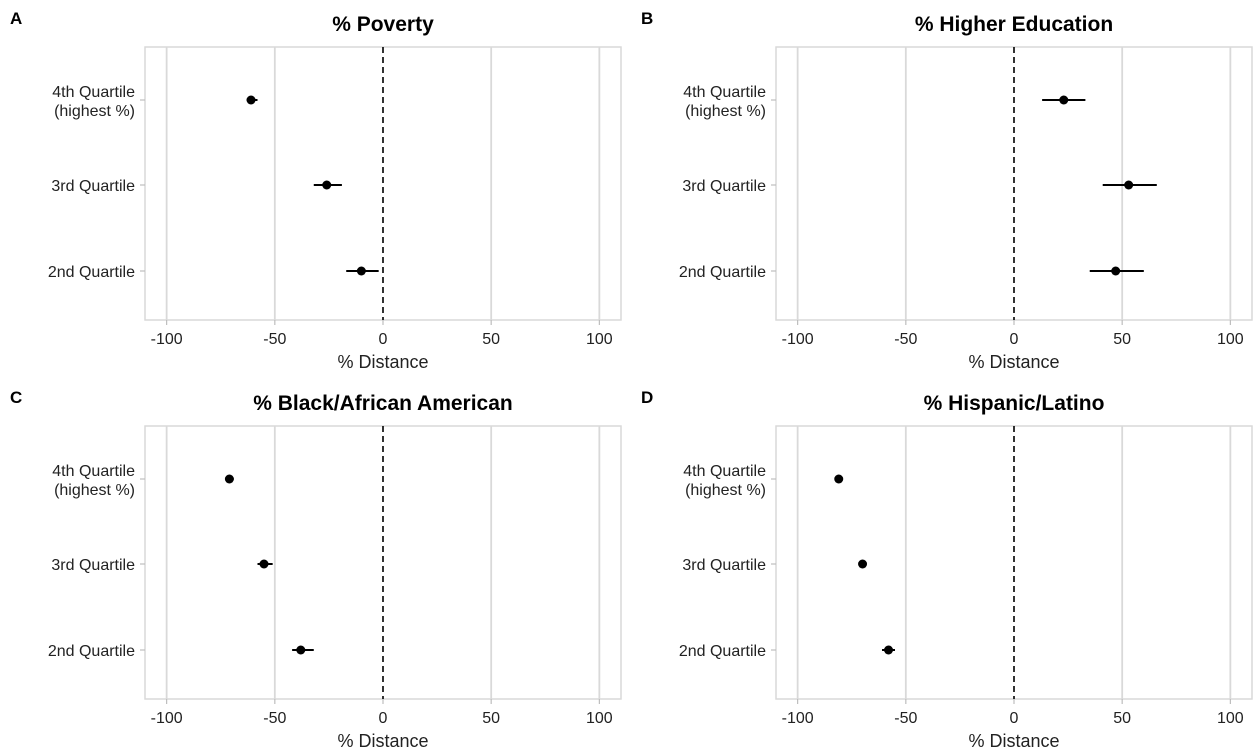  What do you see at coordinates (383, 403) in the screenshot?
I see `panel-title: % Black/African American` at bounding box center [383, 403].